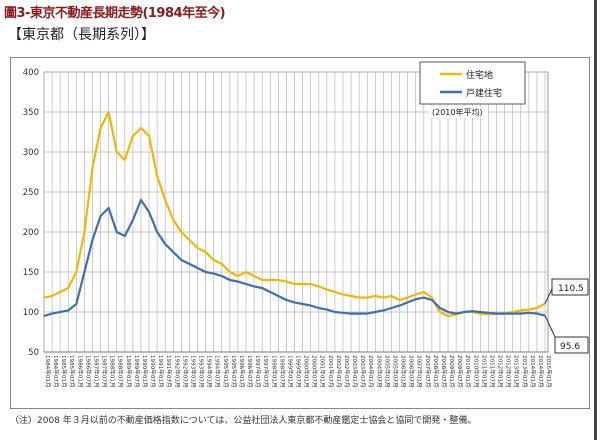 This screenshot has height=440, width=600. I want to click on x-tick-label: 1998年07月, so click(282, 371).